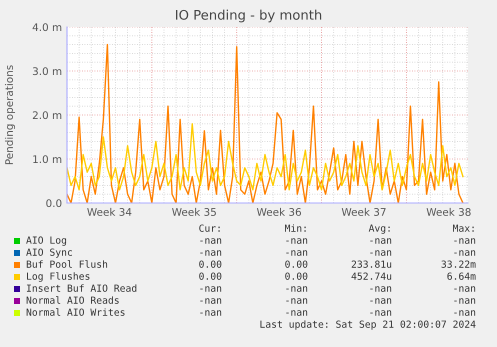 Image resolution: width=497 pixels, height=347 pixels. What do you see at coordinates (46, 241) in the screenshot?
I see `legend-label: AIO Log` at bounding box center [46, 241].